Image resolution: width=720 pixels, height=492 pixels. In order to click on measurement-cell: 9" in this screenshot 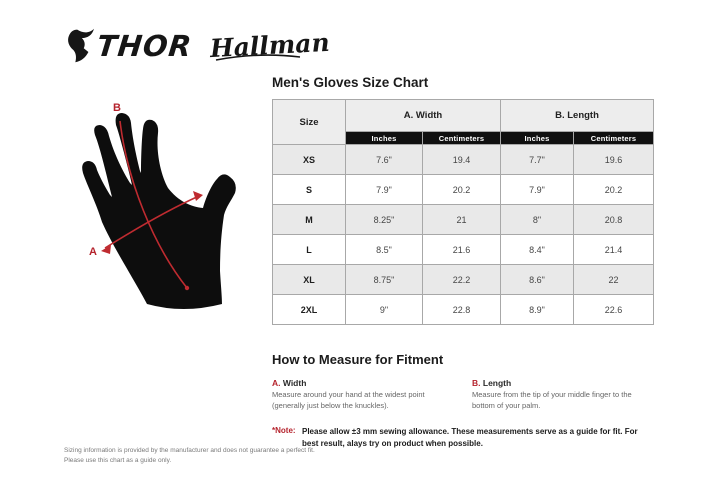, I will do `click(384, 309)`.